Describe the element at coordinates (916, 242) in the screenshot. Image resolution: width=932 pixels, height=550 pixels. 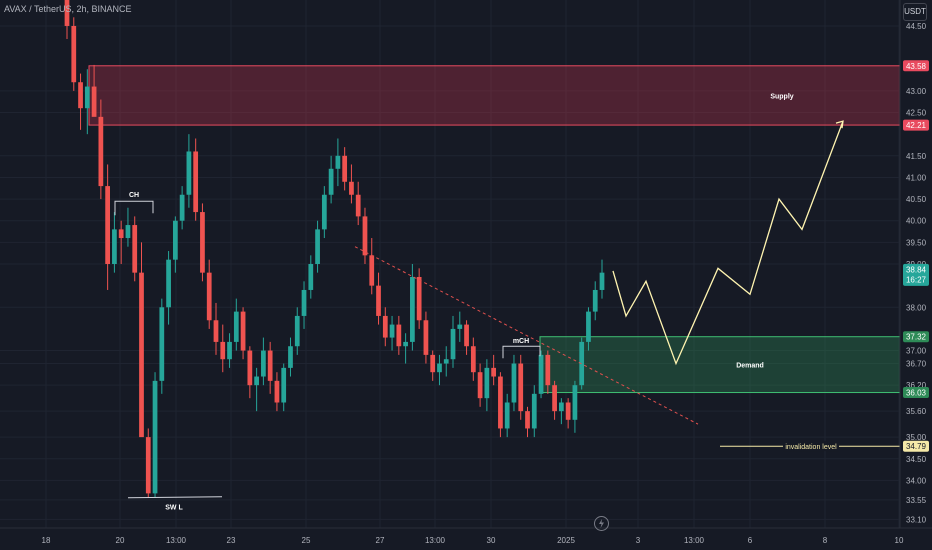
I see `price-tick-label: 39.50` at that location.